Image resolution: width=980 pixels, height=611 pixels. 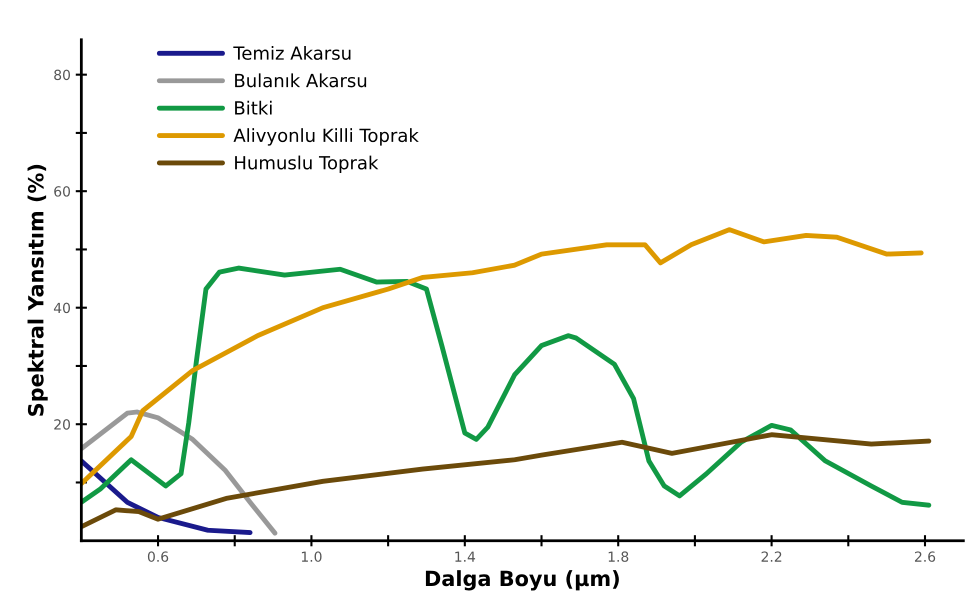 What do you see at coordinates (522, 580) in the screenshot?
I see `x-axis-title: Dalga Boyu (µm)` at bounding box center [522, 580].